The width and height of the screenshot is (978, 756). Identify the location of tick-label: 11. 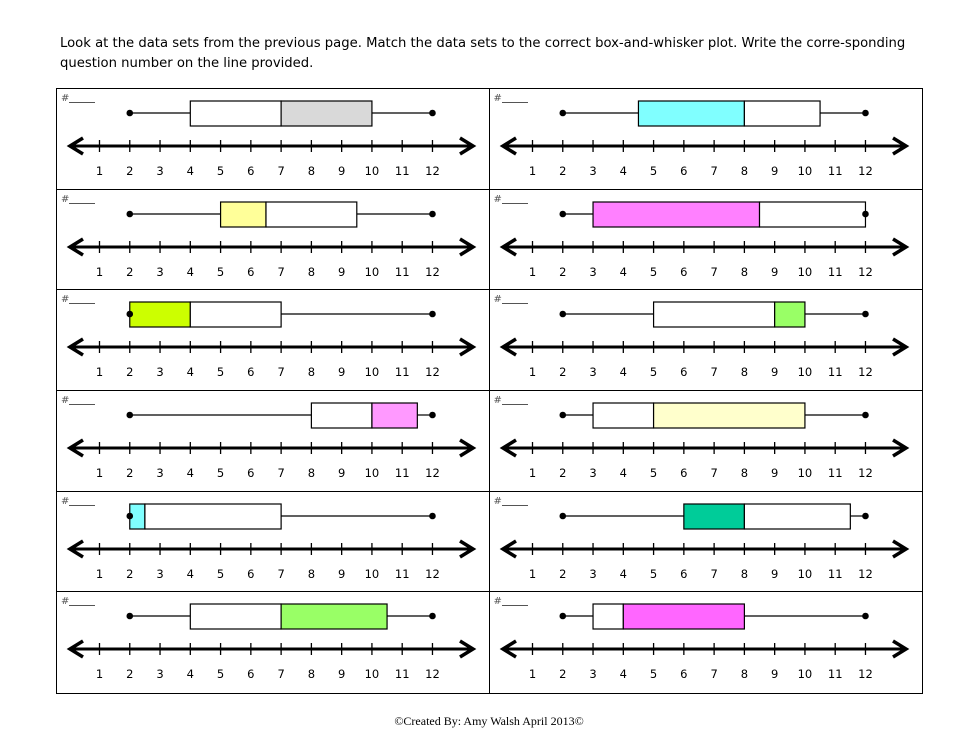
(402, 473).